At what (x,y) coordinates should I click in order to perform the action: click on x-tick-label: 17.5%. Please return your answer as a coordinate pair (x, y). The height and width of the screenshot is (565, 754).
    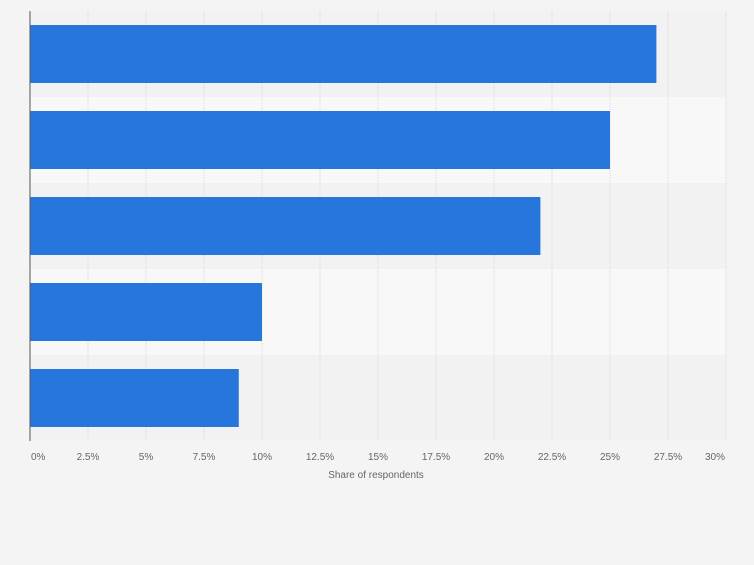
    Looking at the image, I should click on (436, 457).